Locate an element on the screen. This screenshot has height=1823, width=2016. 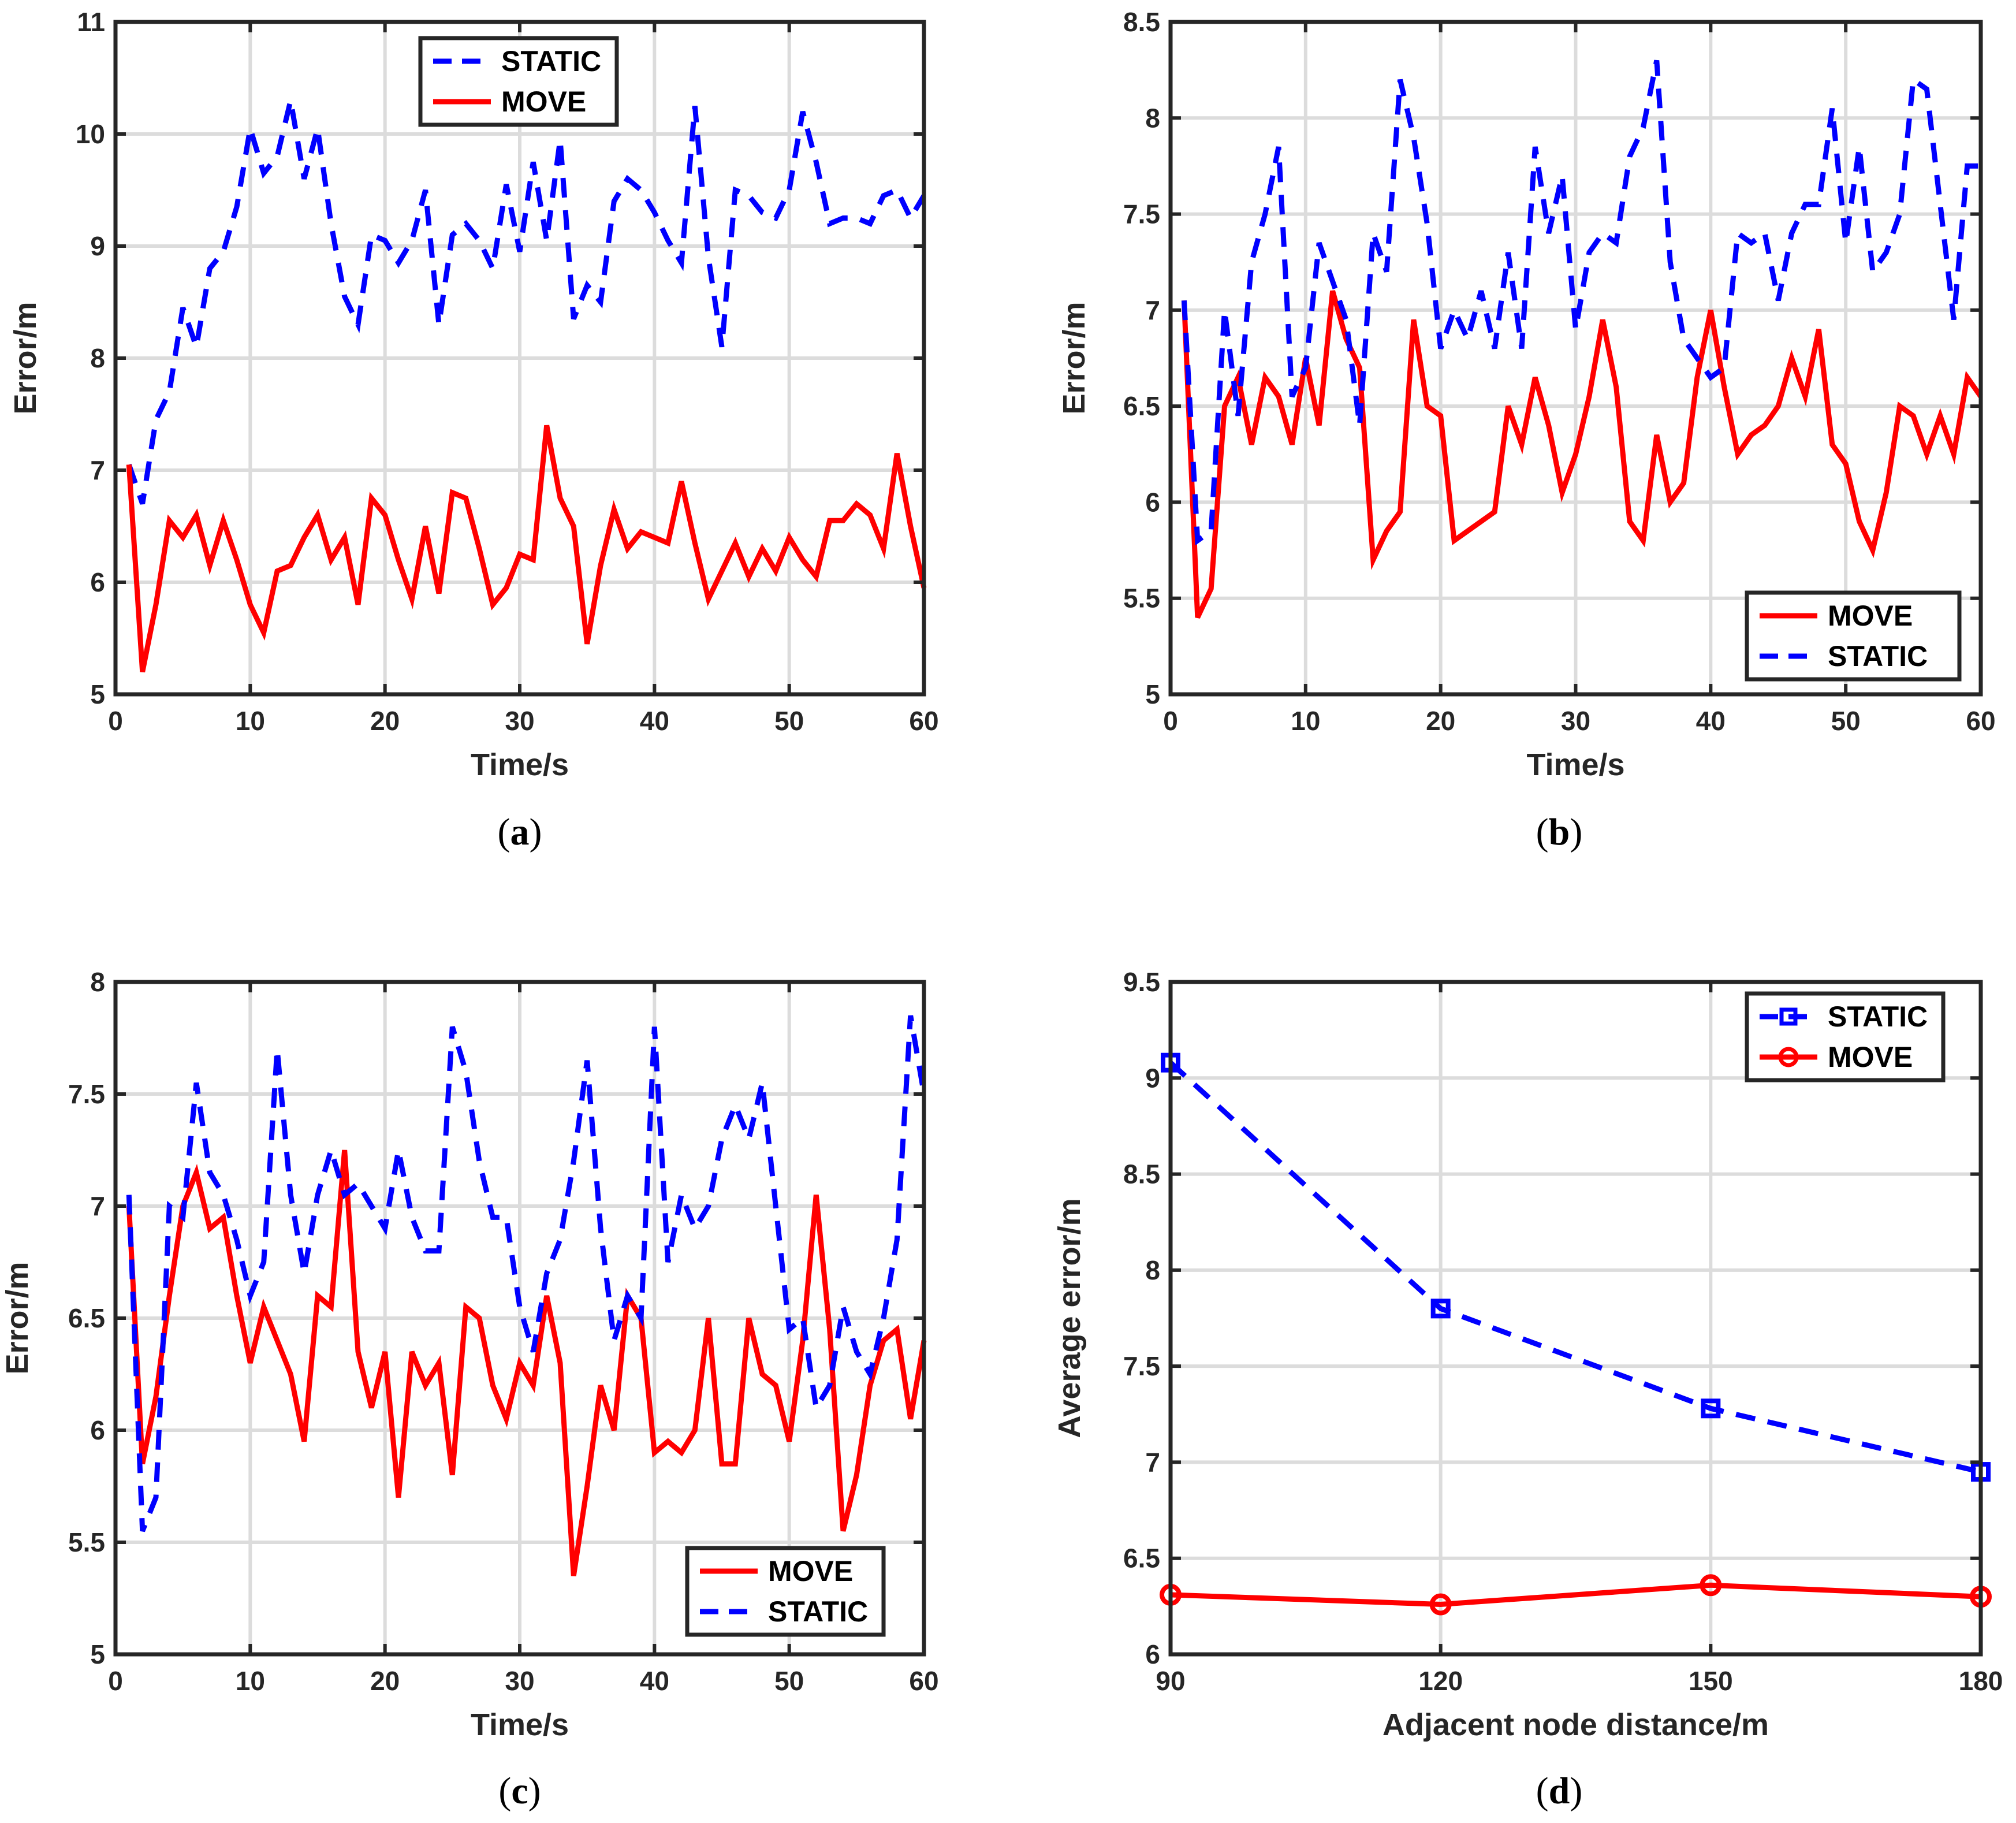
y-tick-label: 9.5 is located at coordinates (1141, 982).